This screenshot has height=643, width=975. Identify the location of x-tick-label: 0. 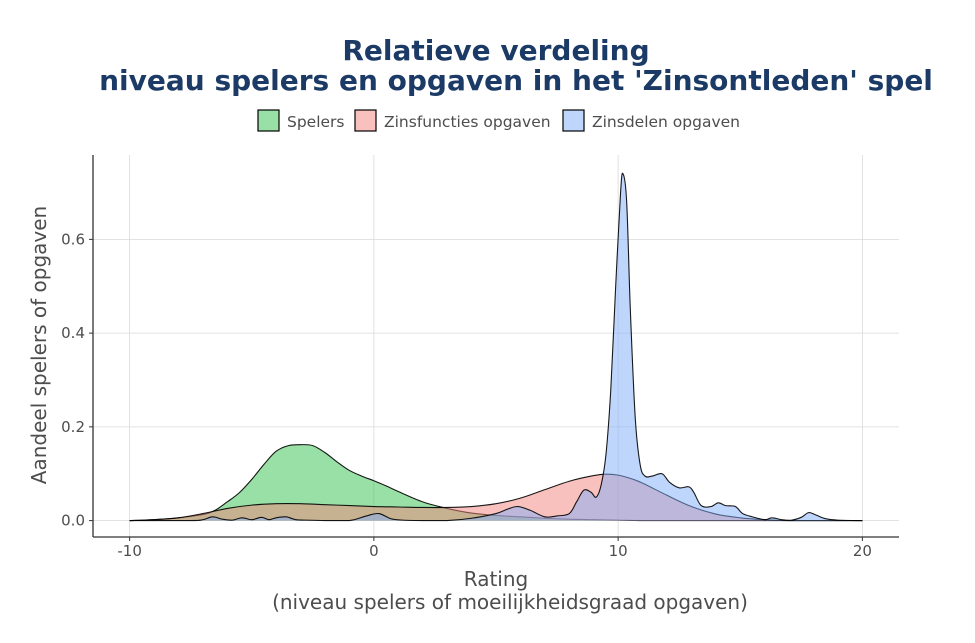
(374, 551).